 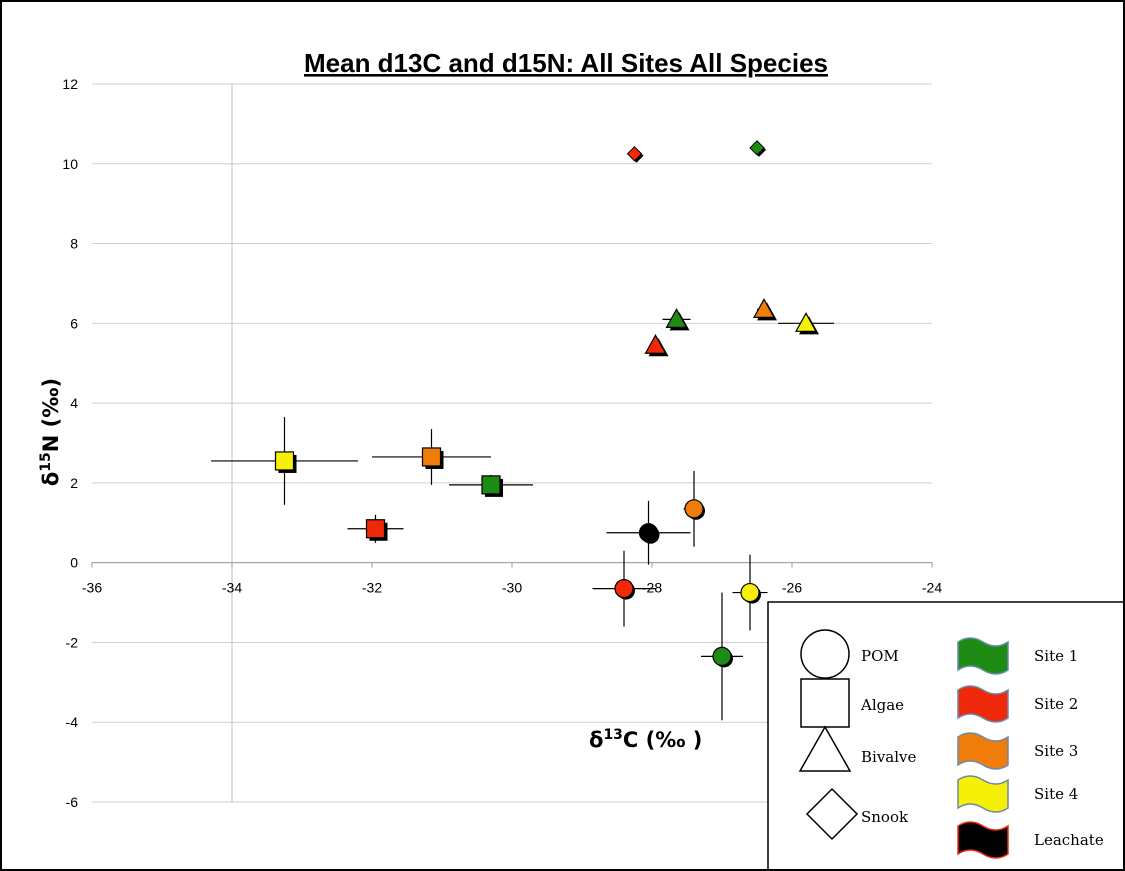 I want to click on legend-bivalve-icon, so click(x=825, y=748).